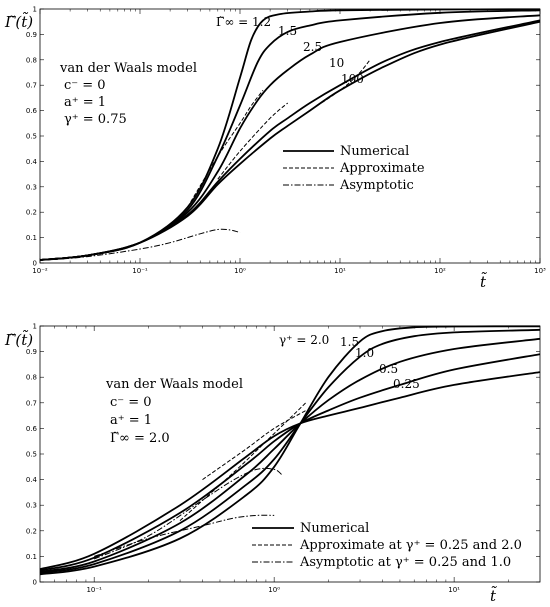  Describe the element at coordinates (31, 403) in the screenshot. I see `bottom-y-tick-label: 0.7` at that location.